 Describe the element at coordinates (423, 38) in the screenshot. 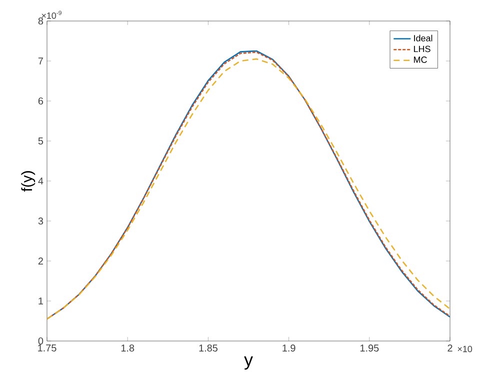

I see `legend-label: Ideal` at that location.